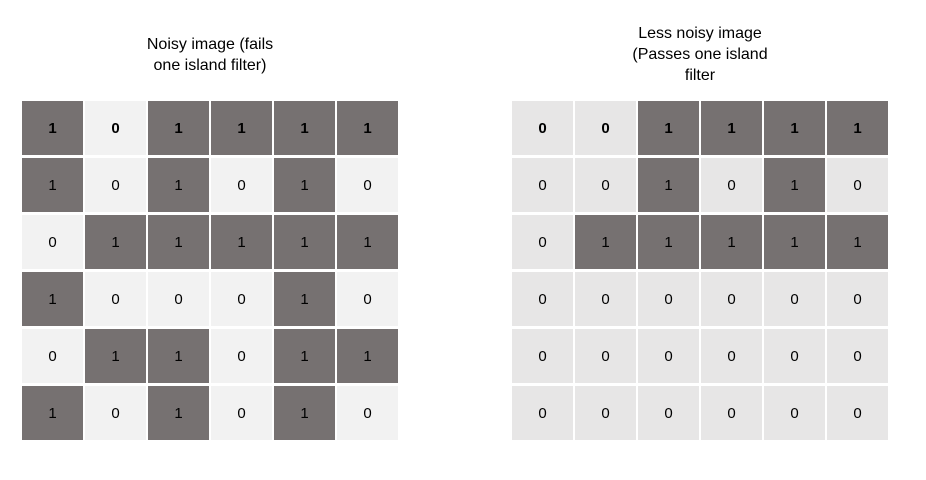 Image resolution: width=926 pixels, height=480 pixels. I want to click on noisy-grid-cell-r5-c3: 1, so click(178, 356).